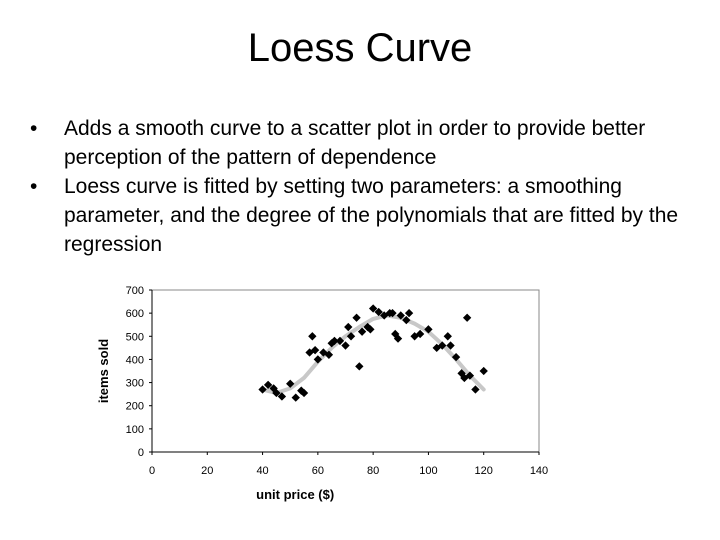 This screenshot has width=720, height=540. I want to click on x-tick-label: 100, so click(428, 471).